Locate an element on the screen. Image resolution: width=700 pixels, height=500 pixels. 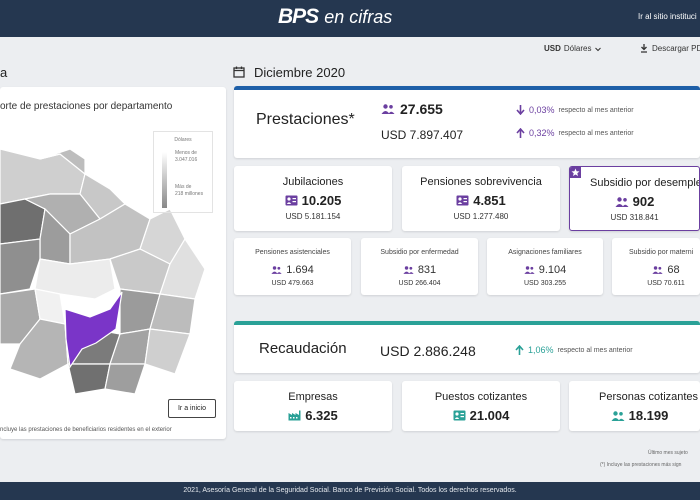
subcategory-card-subsidio-maternidad: Subsidio por materni 68 USD 70.611 is located at coordinates (656, 266).